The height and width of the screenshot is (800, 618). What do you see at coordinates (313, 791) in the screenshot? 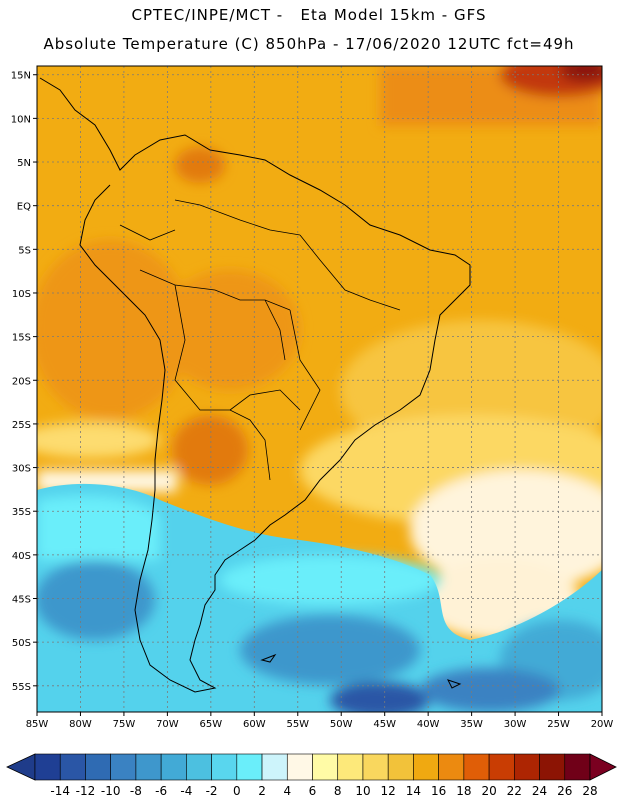
I see `colorbar-label: 6` at bounding box center [313, 791].